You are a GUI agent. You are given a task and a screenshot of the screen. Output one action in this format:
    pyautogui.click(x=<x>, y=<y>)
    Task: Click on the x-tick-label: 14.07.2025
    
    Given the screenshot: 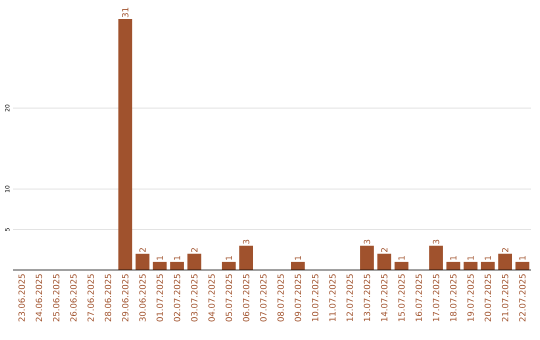 What is the action you would take?
    pyautogui.click(x=384, y=298)
    